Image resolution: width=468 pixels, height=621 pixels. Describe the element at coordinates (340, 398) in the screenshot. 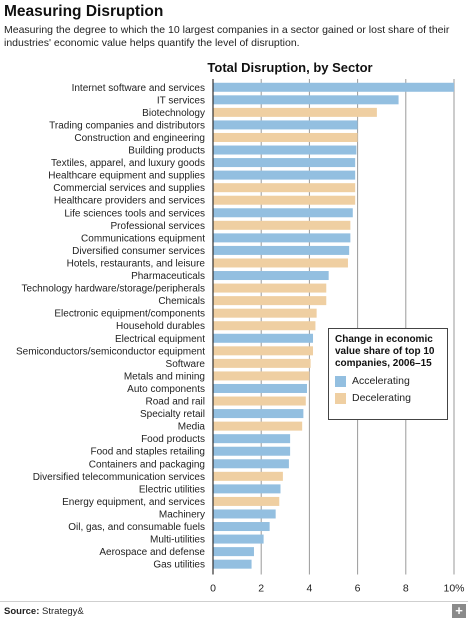

I see `legend-swatch-decelerating` at that location.